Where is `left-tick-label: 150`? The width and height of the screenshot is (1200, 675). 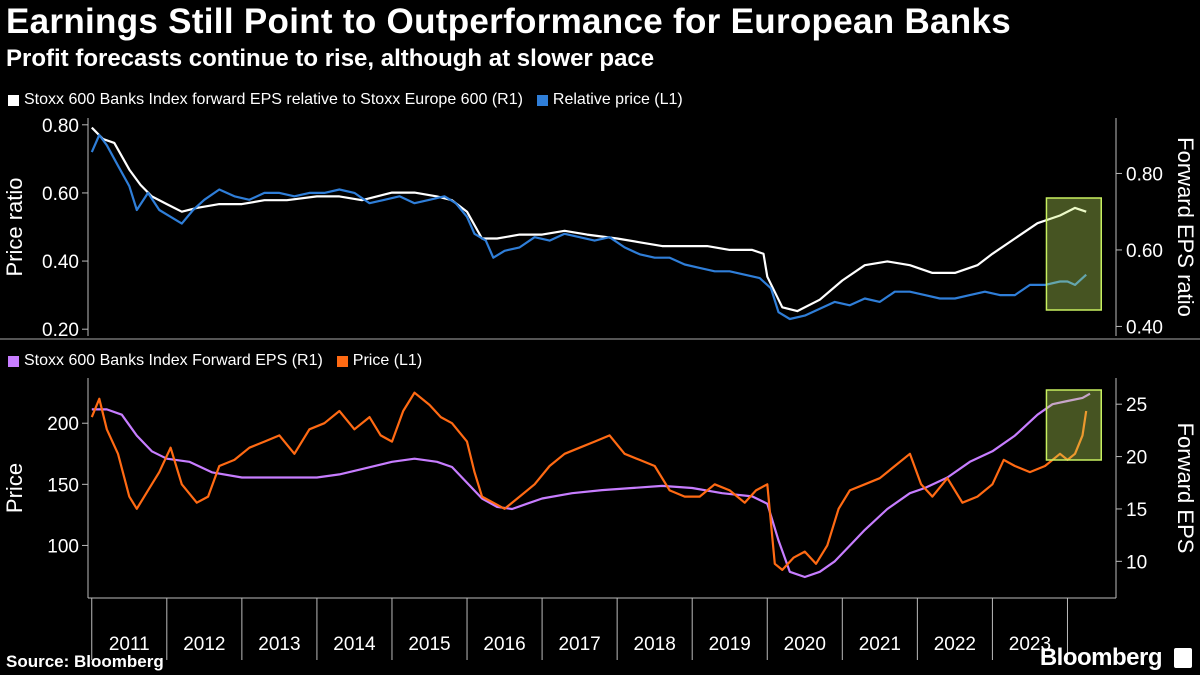
left-tick-label: 150 is located at coordinates (63, 485).